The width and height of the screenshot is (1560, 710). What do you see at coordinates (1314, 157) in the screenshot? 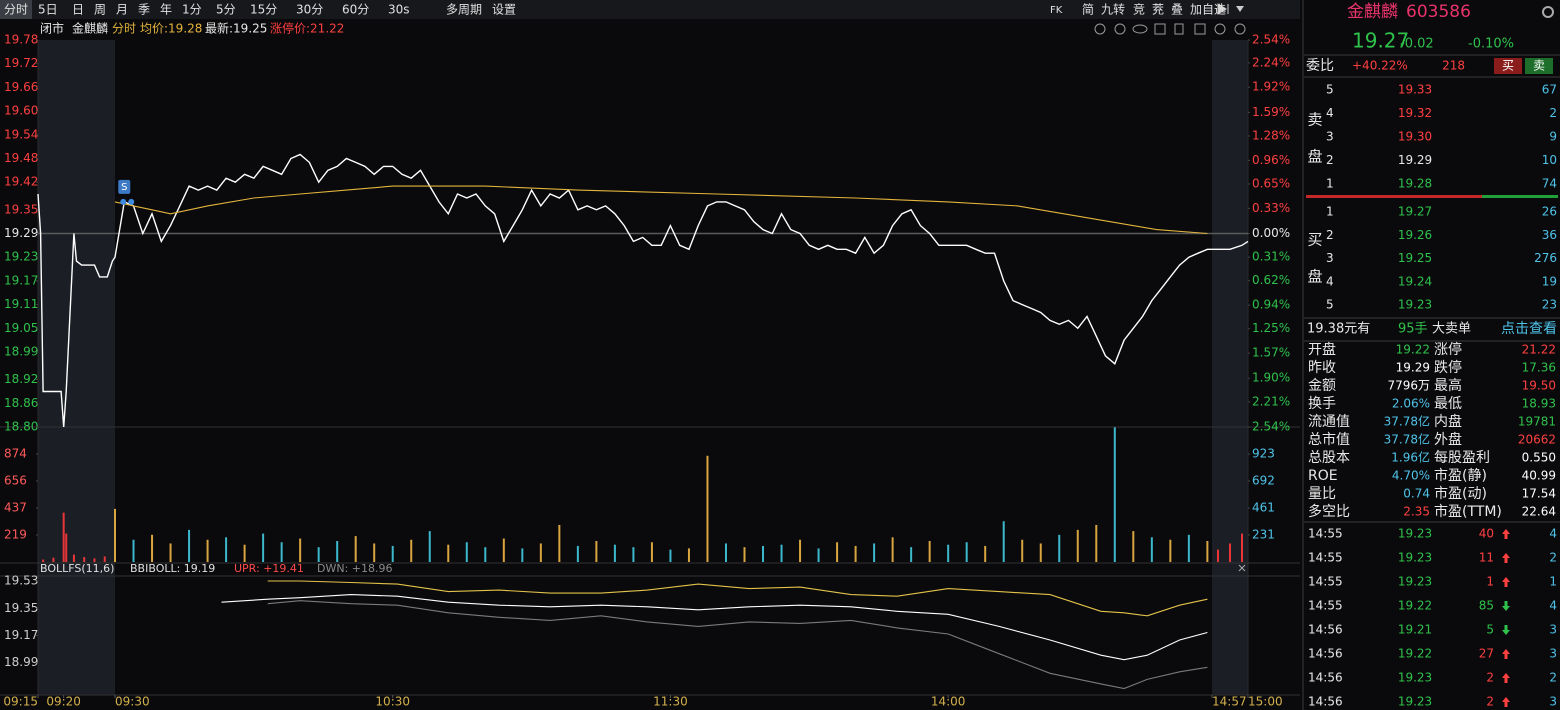
I see `ask-label: 盘` at bounding box center [1314, 157].